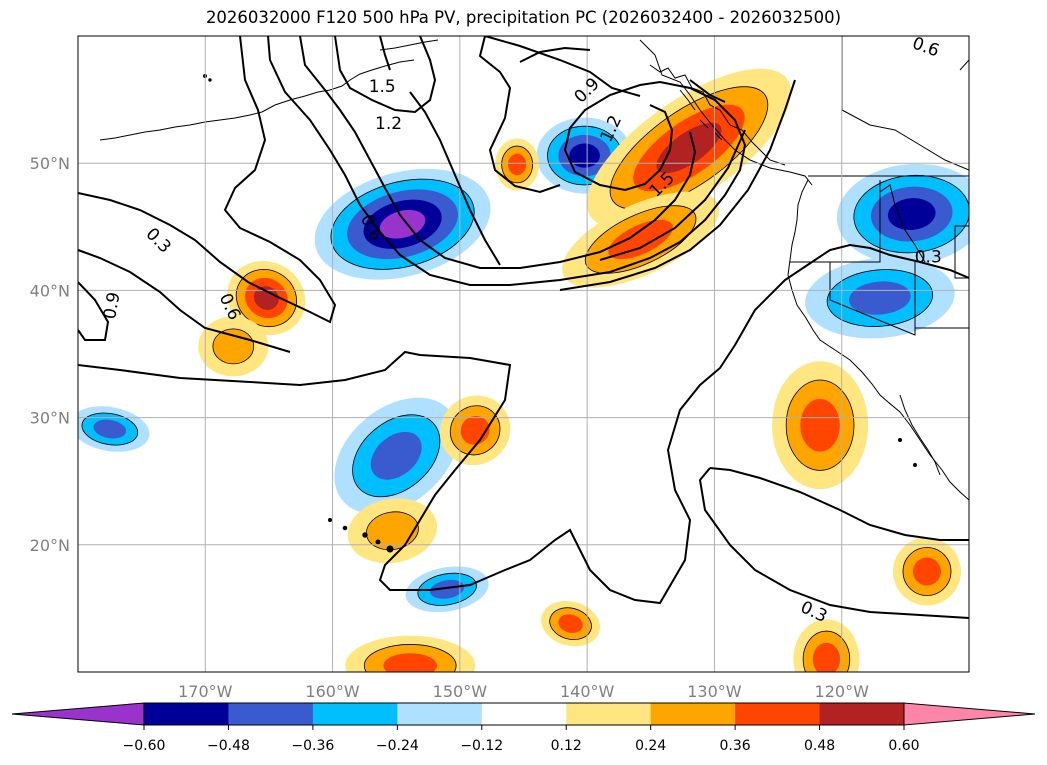 Image resolution: width=1047 pixels, height=765 pixels. Describe the element at coordinates (382, 87) in the screenshot. I see `pv-contour-label: 1.5` at that location.